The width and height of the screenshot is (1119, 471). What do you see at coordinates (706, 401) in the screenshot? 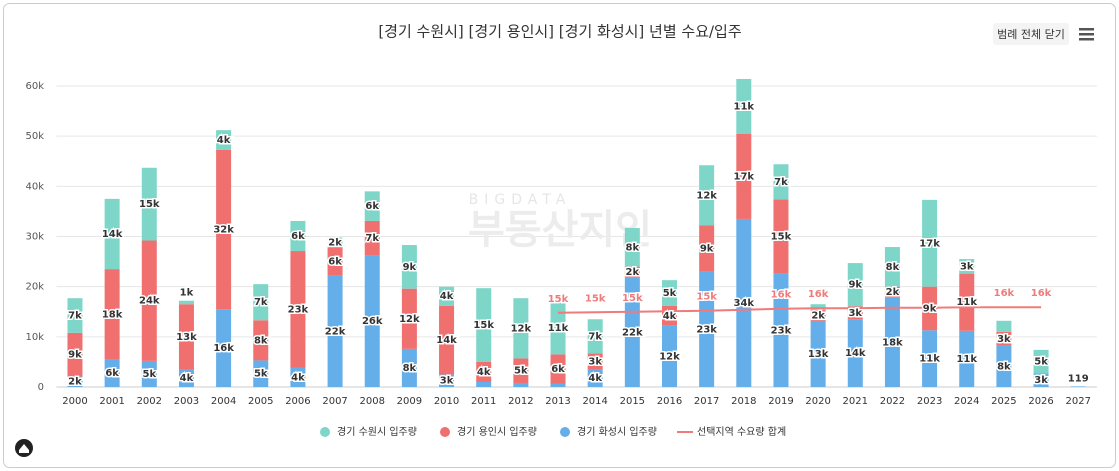
I see `x-tick-label: 2017` at bounding box center [706, 401].